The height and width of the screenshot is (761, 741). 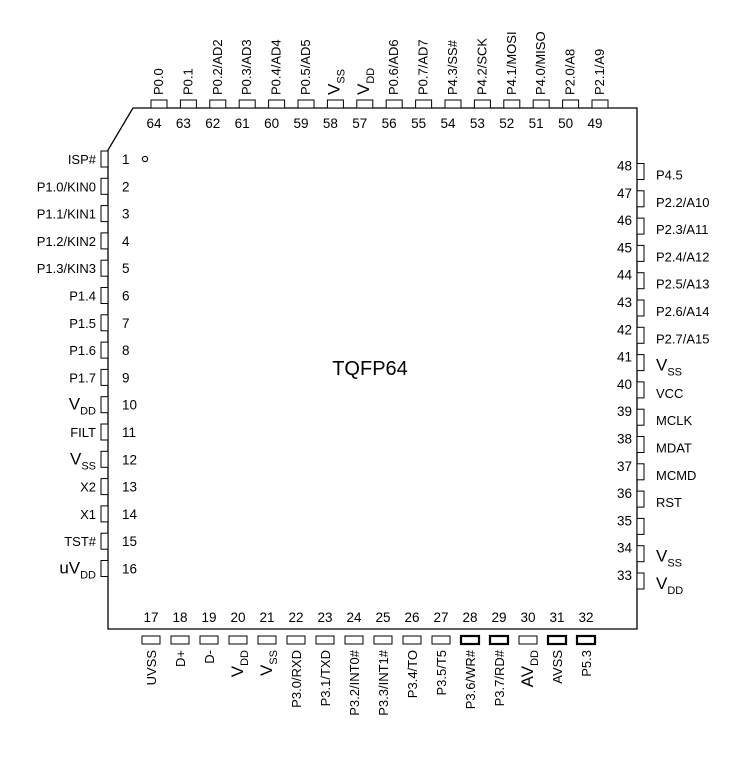 I want to click on pin-43-pad, so click(x=640, y=308).